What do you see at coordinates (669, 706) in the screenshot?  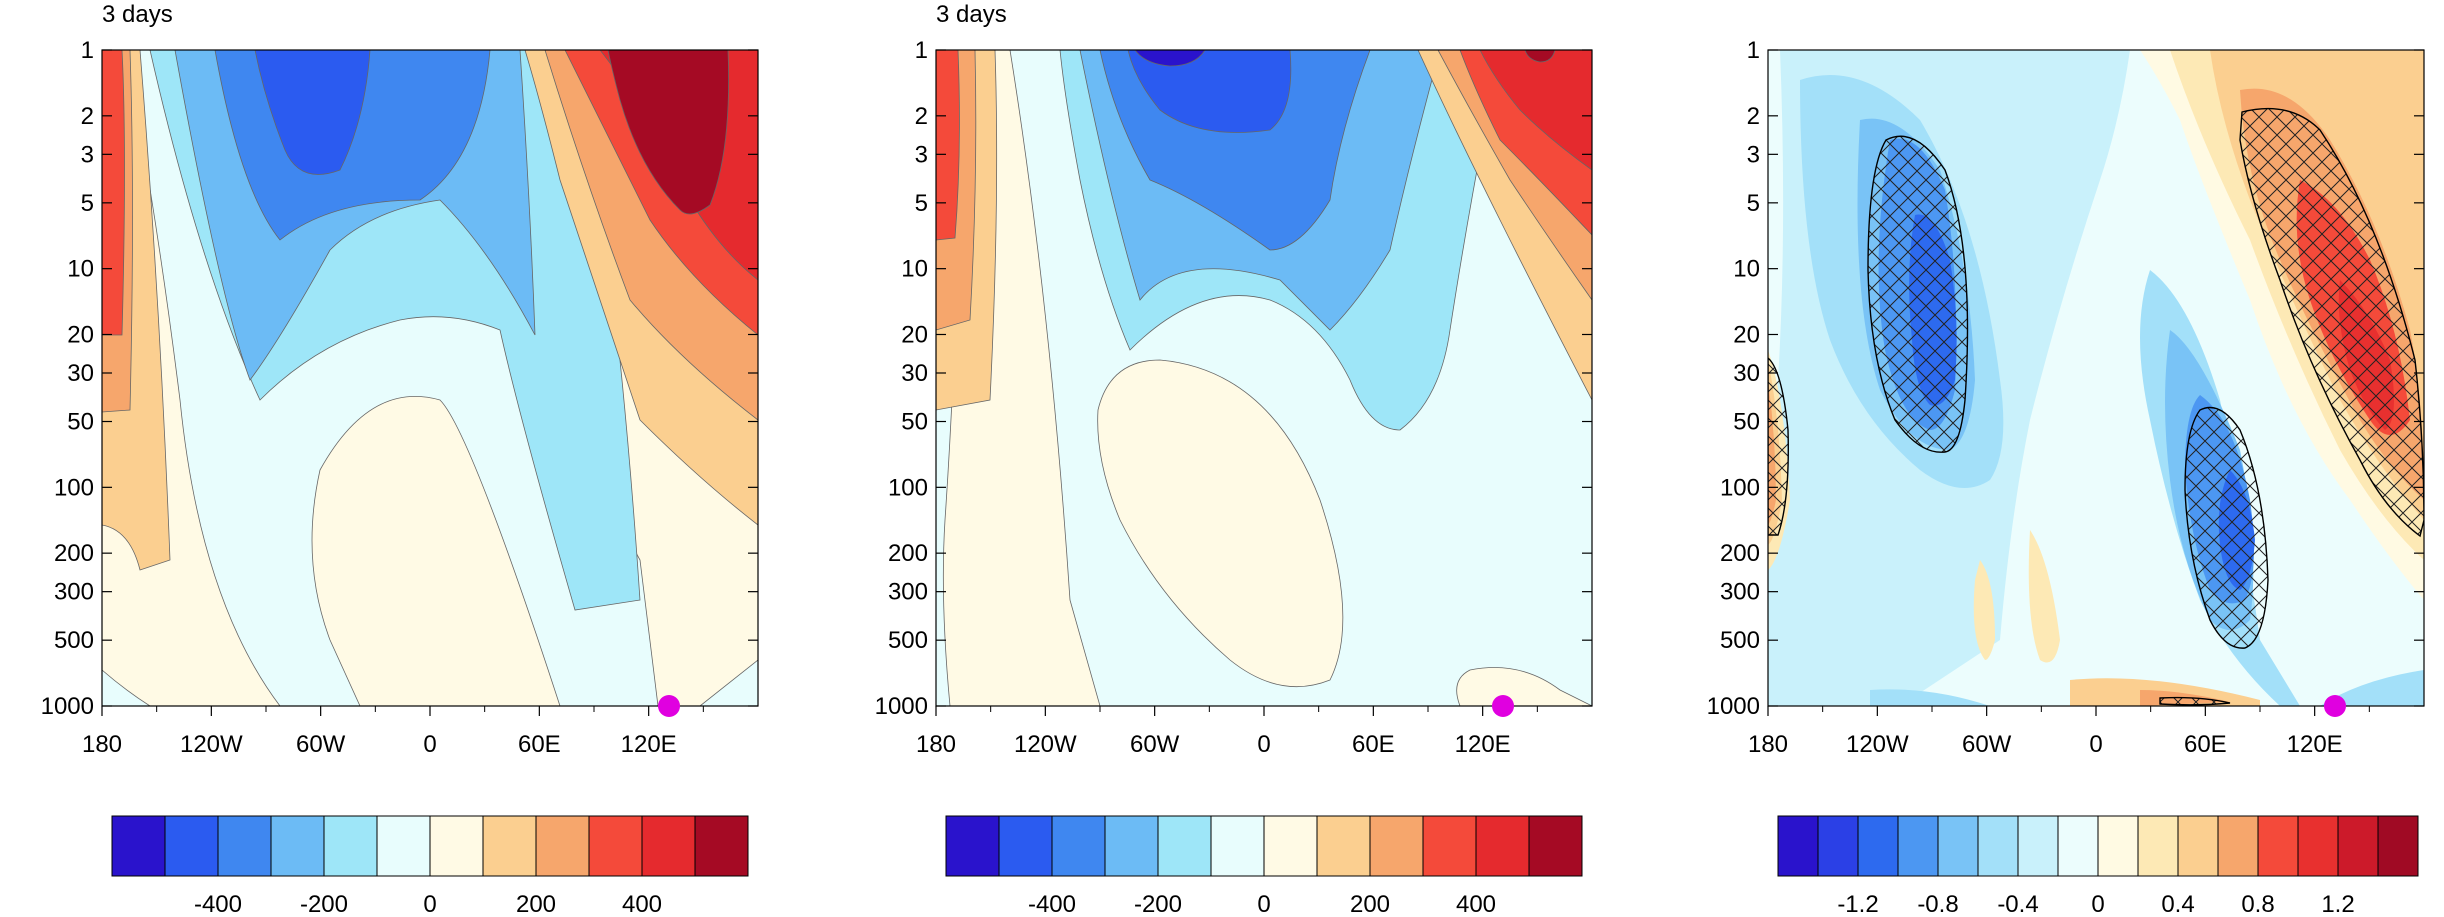 I see `panel-1-marker` at bounding box center [669, 706].